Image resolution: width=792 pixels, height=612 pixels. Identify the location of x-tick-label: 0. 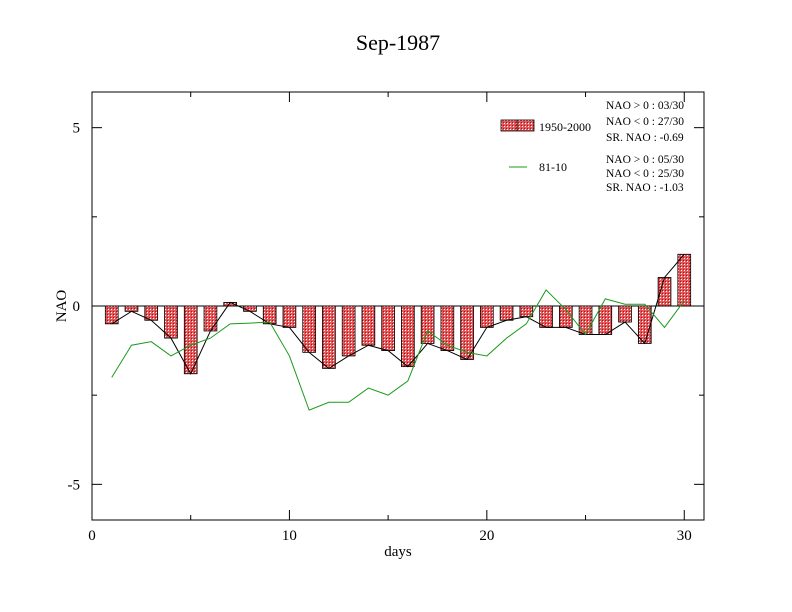
(92, 536).